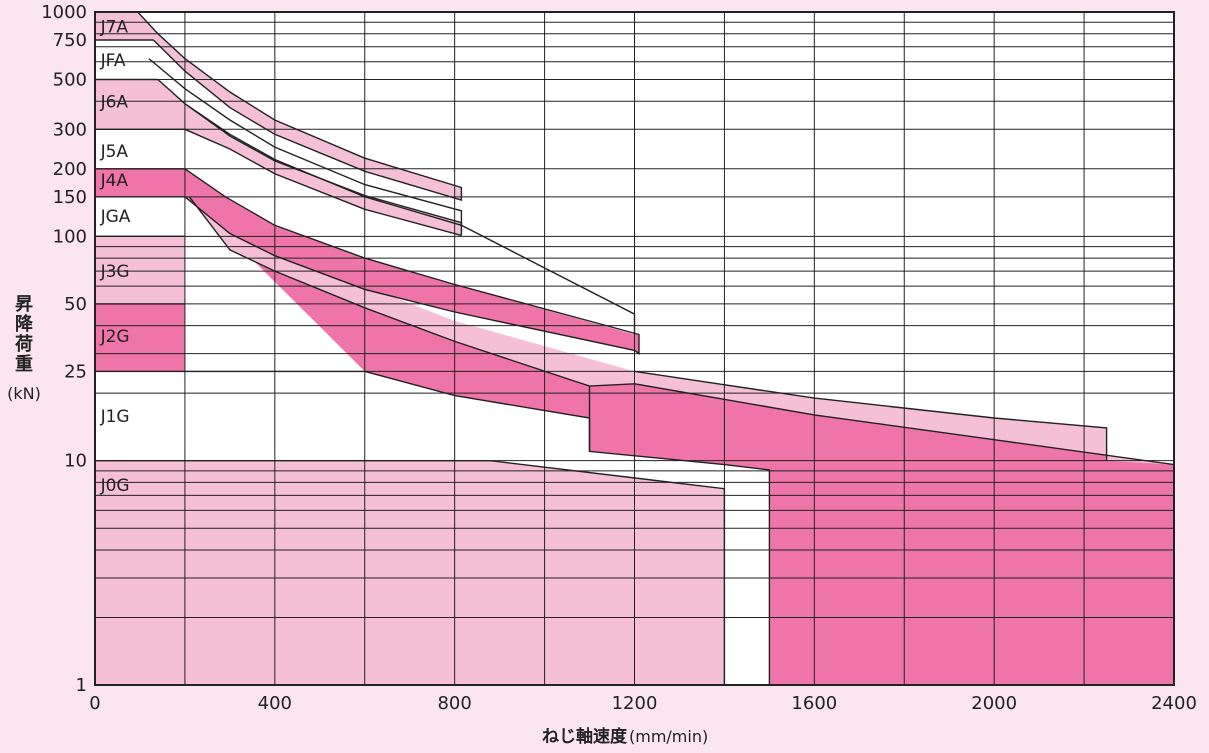  Describe the element at coordinates (24, 393) in the screenshot. I see `y-axis-unit: (kN)` at that location.